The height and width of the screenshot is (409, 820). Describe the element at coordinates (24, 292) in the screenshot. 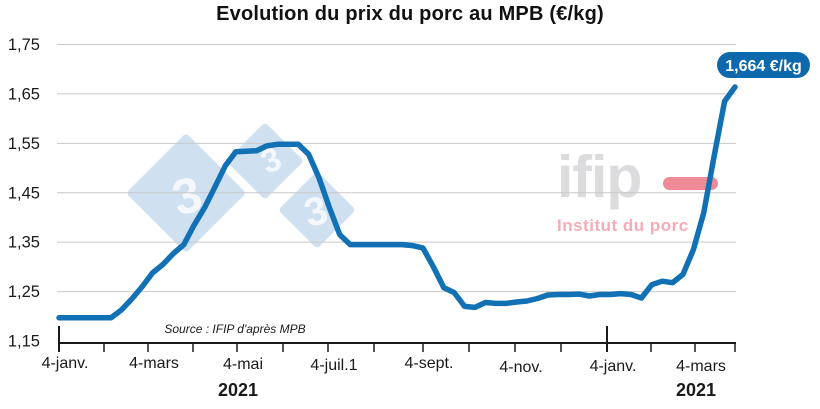

I see `y-axis-tick-label: 1,25` at that location.